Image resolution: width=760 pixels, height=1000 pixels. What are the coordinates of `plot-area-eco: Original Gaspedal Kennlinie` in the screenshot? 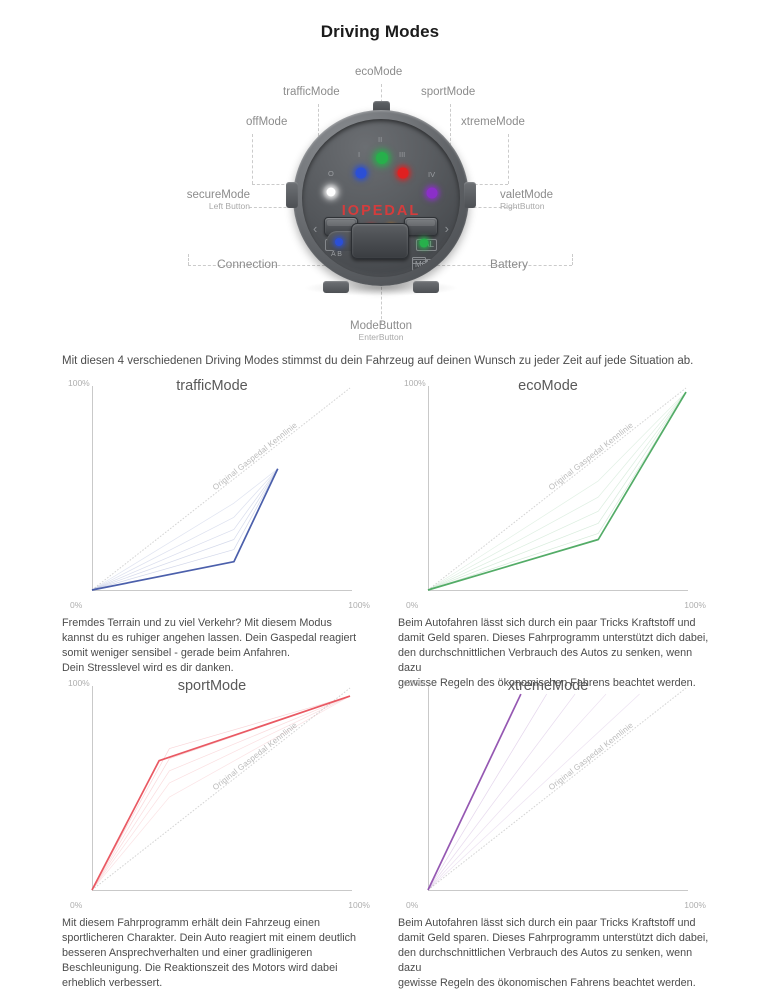 It's located at (557, 488).